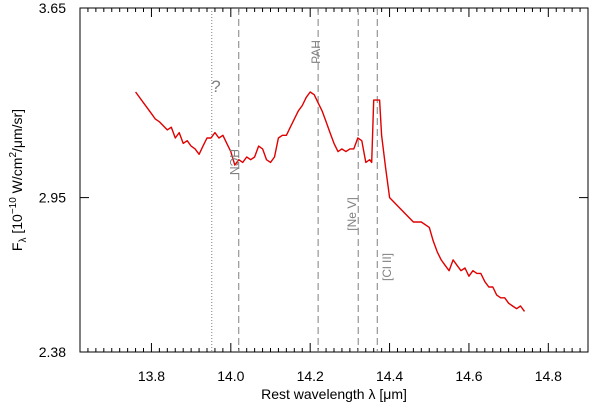  Describe the element at coordinates (52, 180) in the screenshot. I see `y-tick-labels: 2.38 2.95 3.65` at that location.